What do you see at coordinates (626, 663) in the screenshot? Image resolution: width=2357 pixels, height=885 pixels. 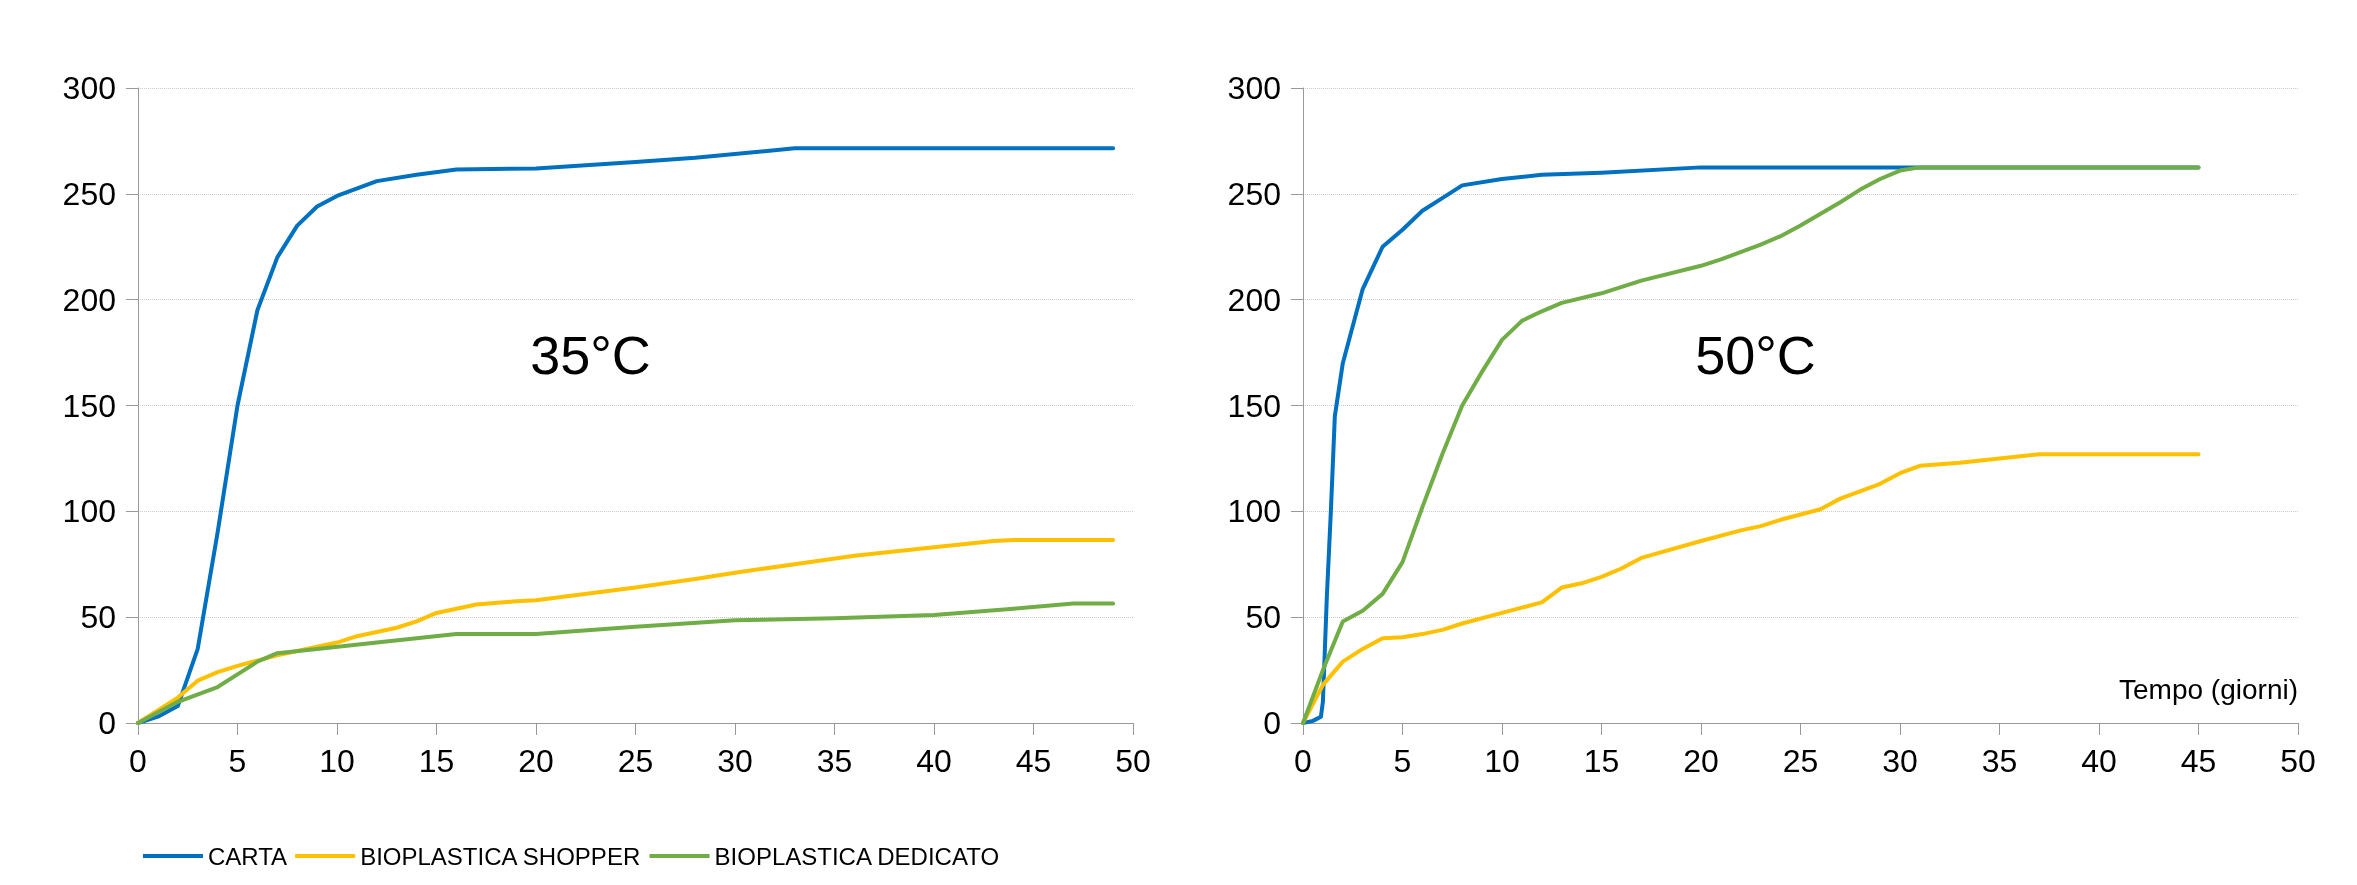 I see `line-series` at bounding box center [626, 663].